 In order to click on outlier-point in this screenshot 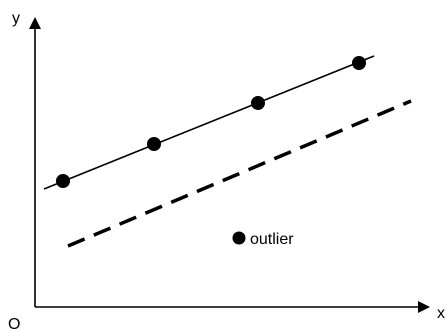, I will do `click(239, 238)`.